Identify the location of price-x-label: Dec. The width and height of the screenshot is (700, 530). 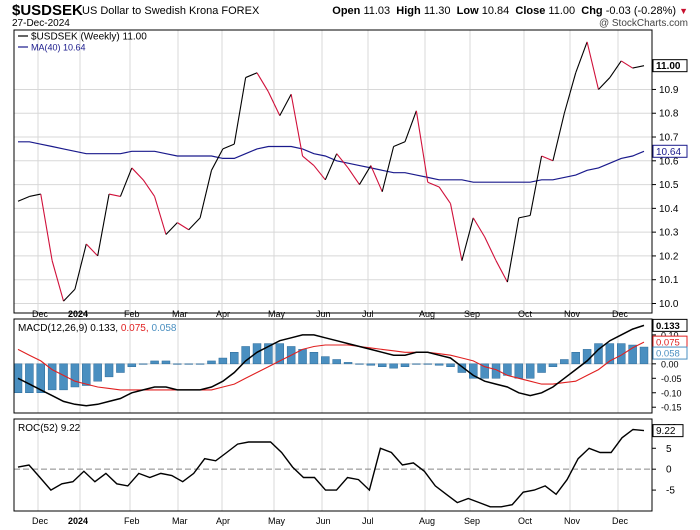
(40, 314).